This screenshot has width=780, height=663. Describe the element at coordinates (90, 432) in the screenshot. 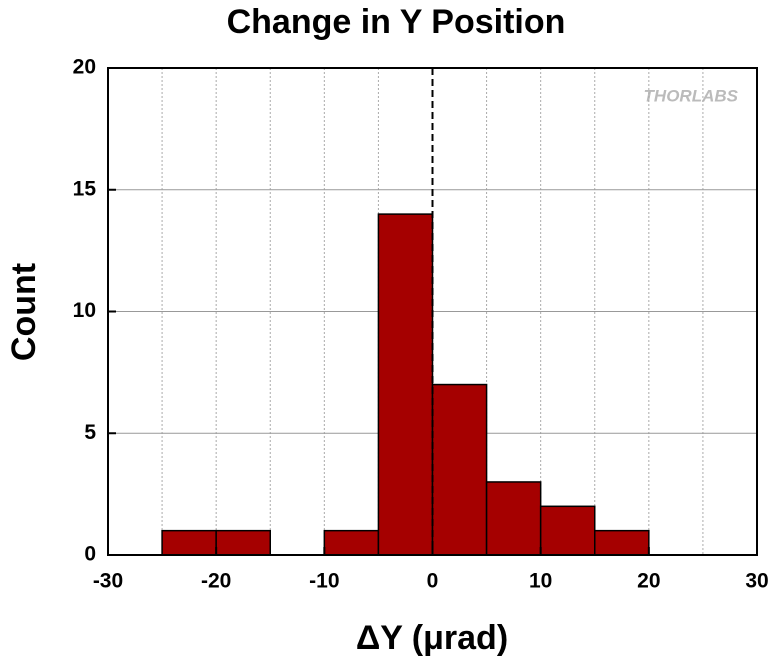

I see `y-tick-label: 5` at that location.